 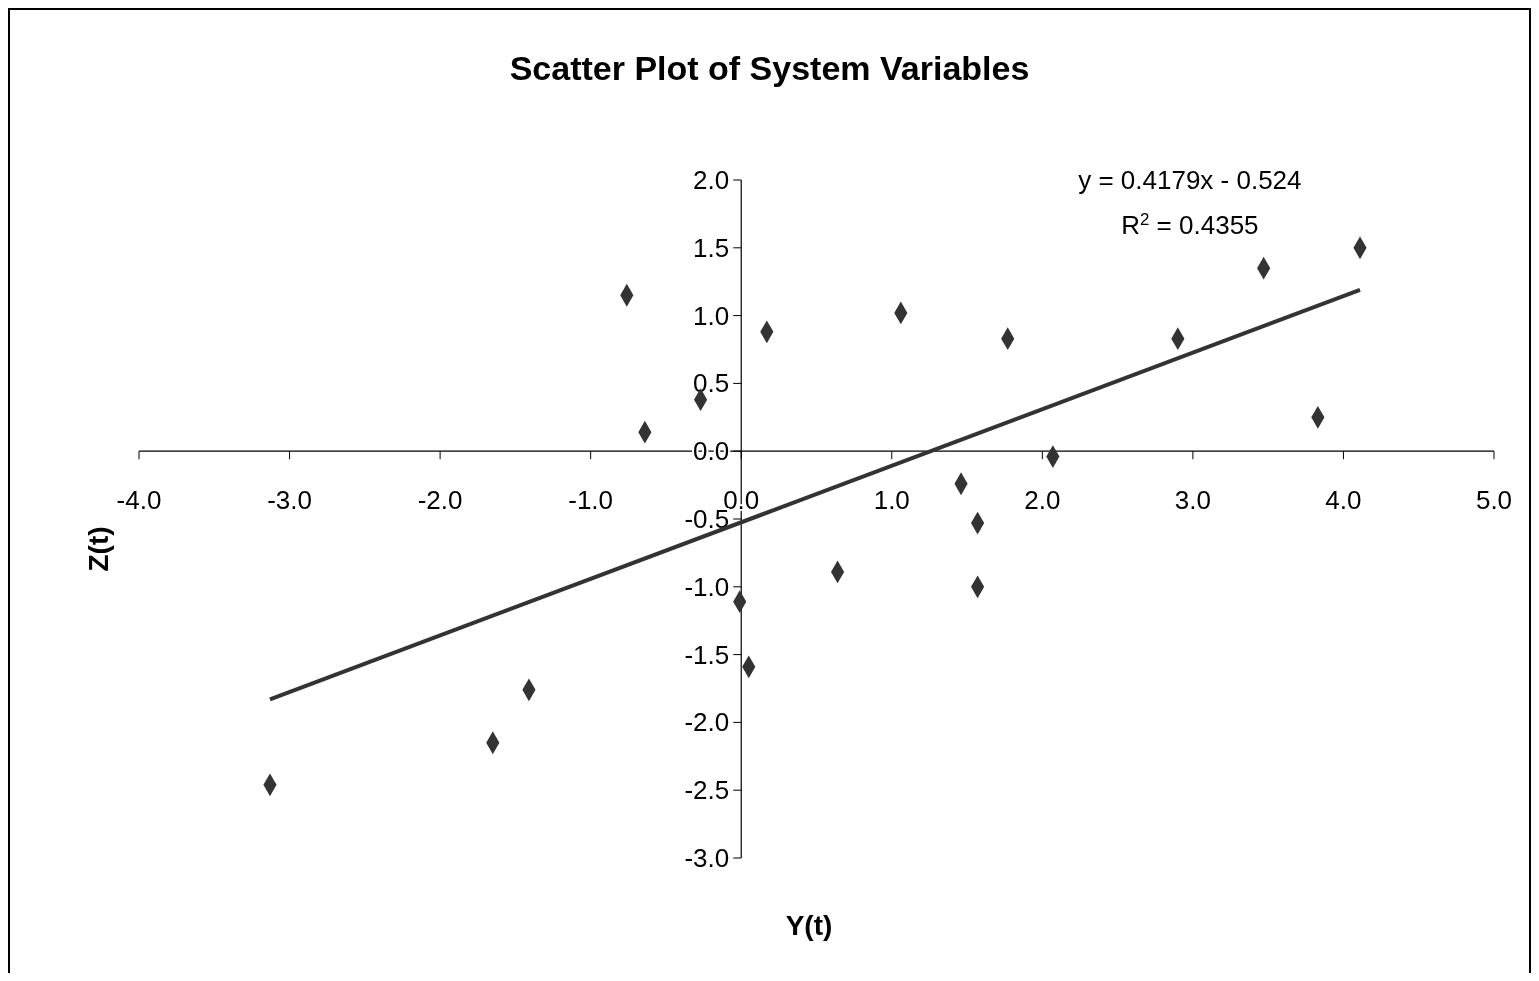 What do you see at coordinates (1494, 500) in the screenshot?
I see `x-tick-label: 5.0` at bounding box center [1494, 500].